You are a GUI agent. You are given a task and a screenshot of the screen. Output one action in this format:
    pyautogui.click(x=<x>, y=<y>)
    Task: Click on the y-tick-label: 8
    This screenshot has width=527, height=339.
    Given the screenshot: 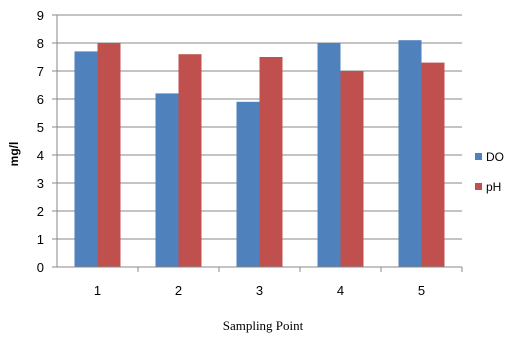 What is the action you would take?
    pyautogui.click(x=40, y=43)
    